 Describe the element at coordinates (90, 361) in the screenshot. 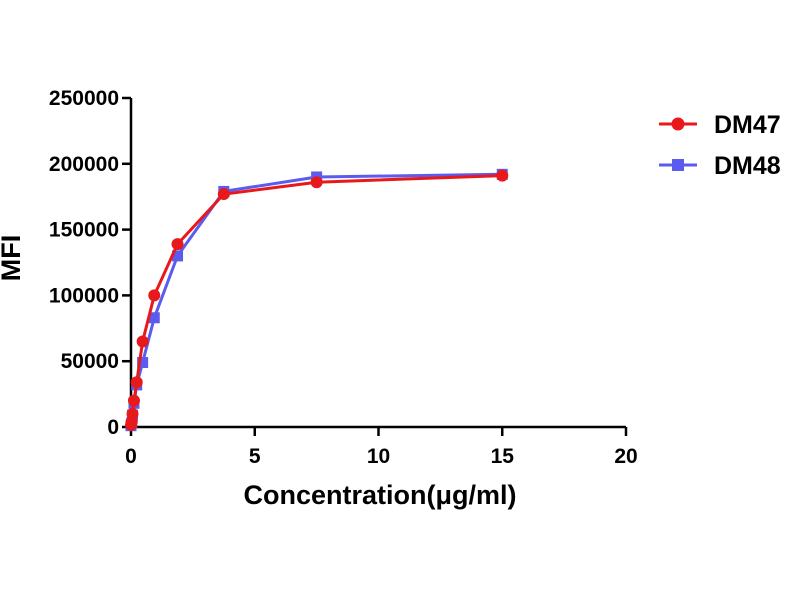

I see `y-tick-label: 50000` at that location.